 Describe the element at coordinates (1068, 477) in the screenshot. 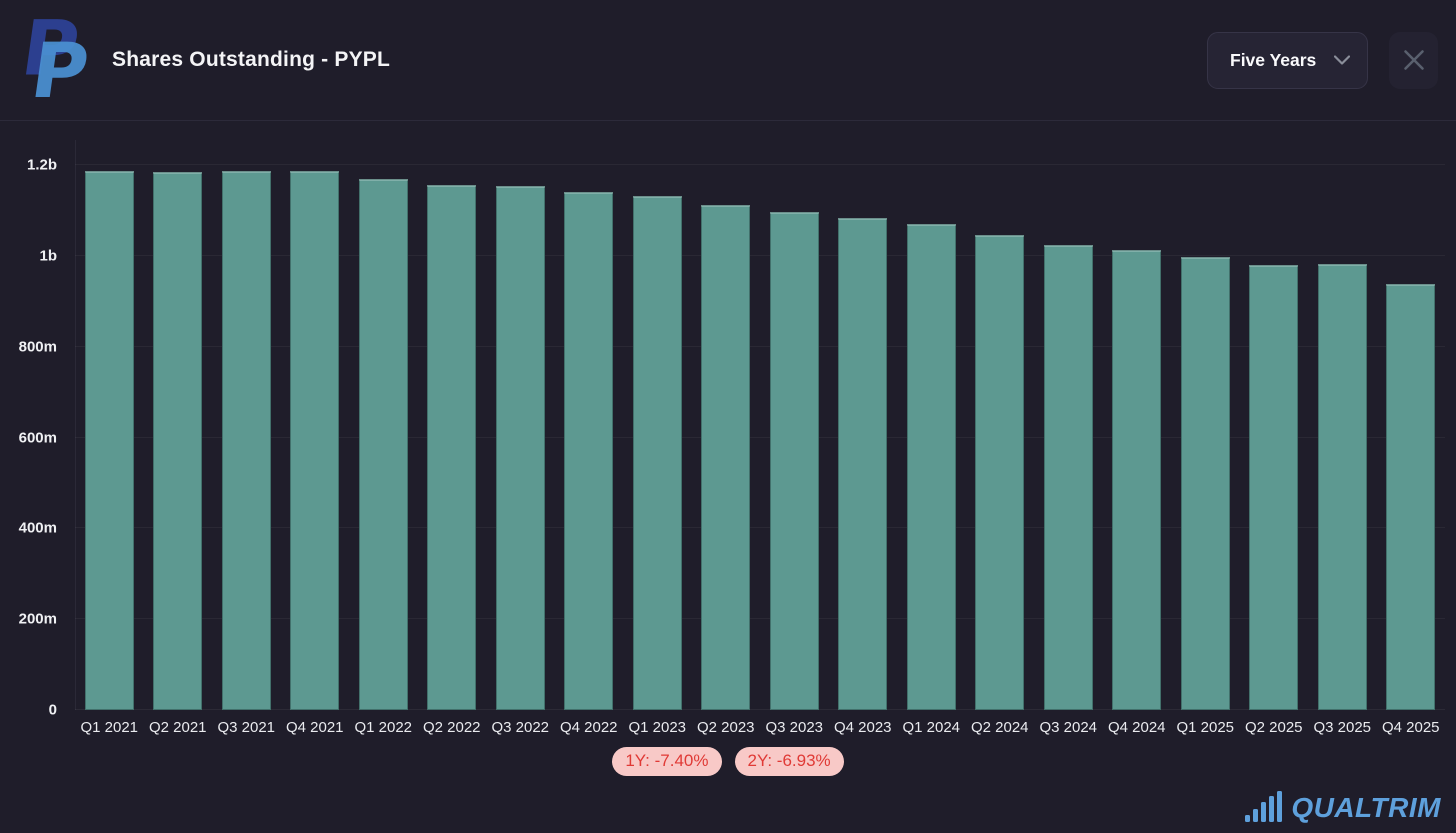

I see `bar-q3-2024` at that location.